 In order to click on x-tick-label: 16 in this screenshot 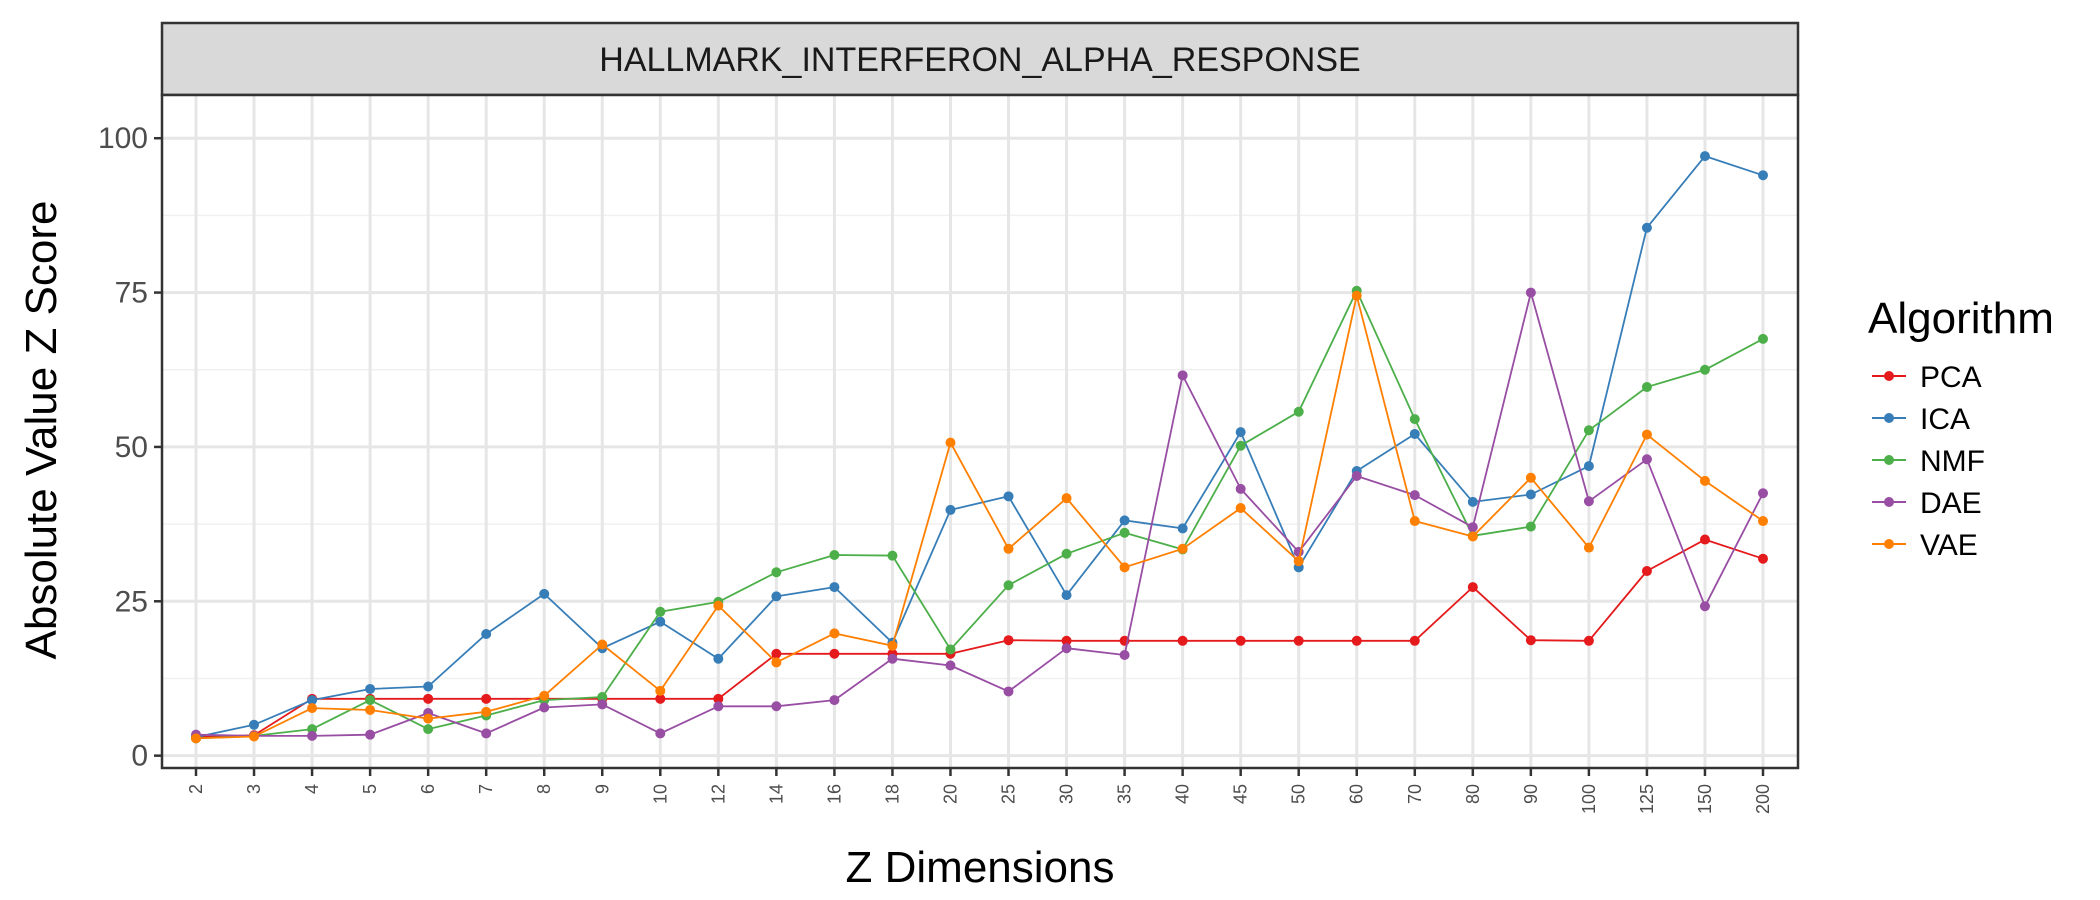, I will do `click(834, 794)`.